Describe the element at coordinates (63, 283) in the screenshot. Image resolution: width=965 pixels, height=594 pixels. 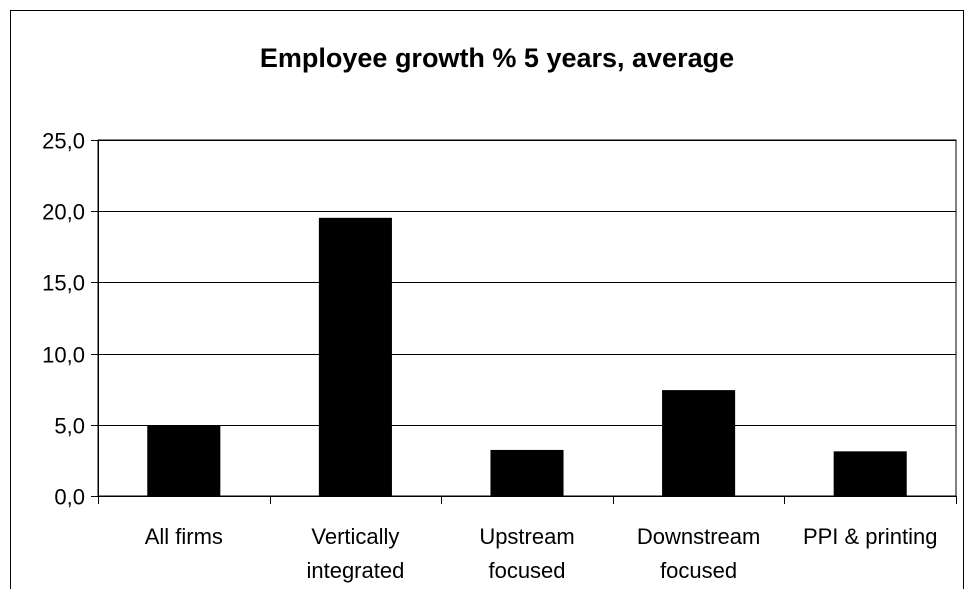
I see `y-tick-label: 15,0` at that location.